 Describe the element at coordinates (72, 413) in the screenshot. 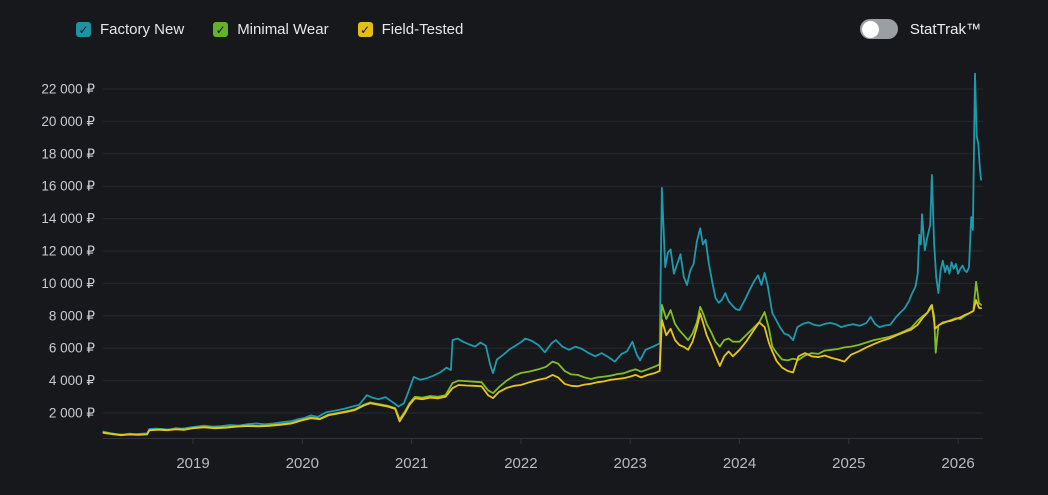

I see `y-axis-label: 2 000 ₽` at that location.